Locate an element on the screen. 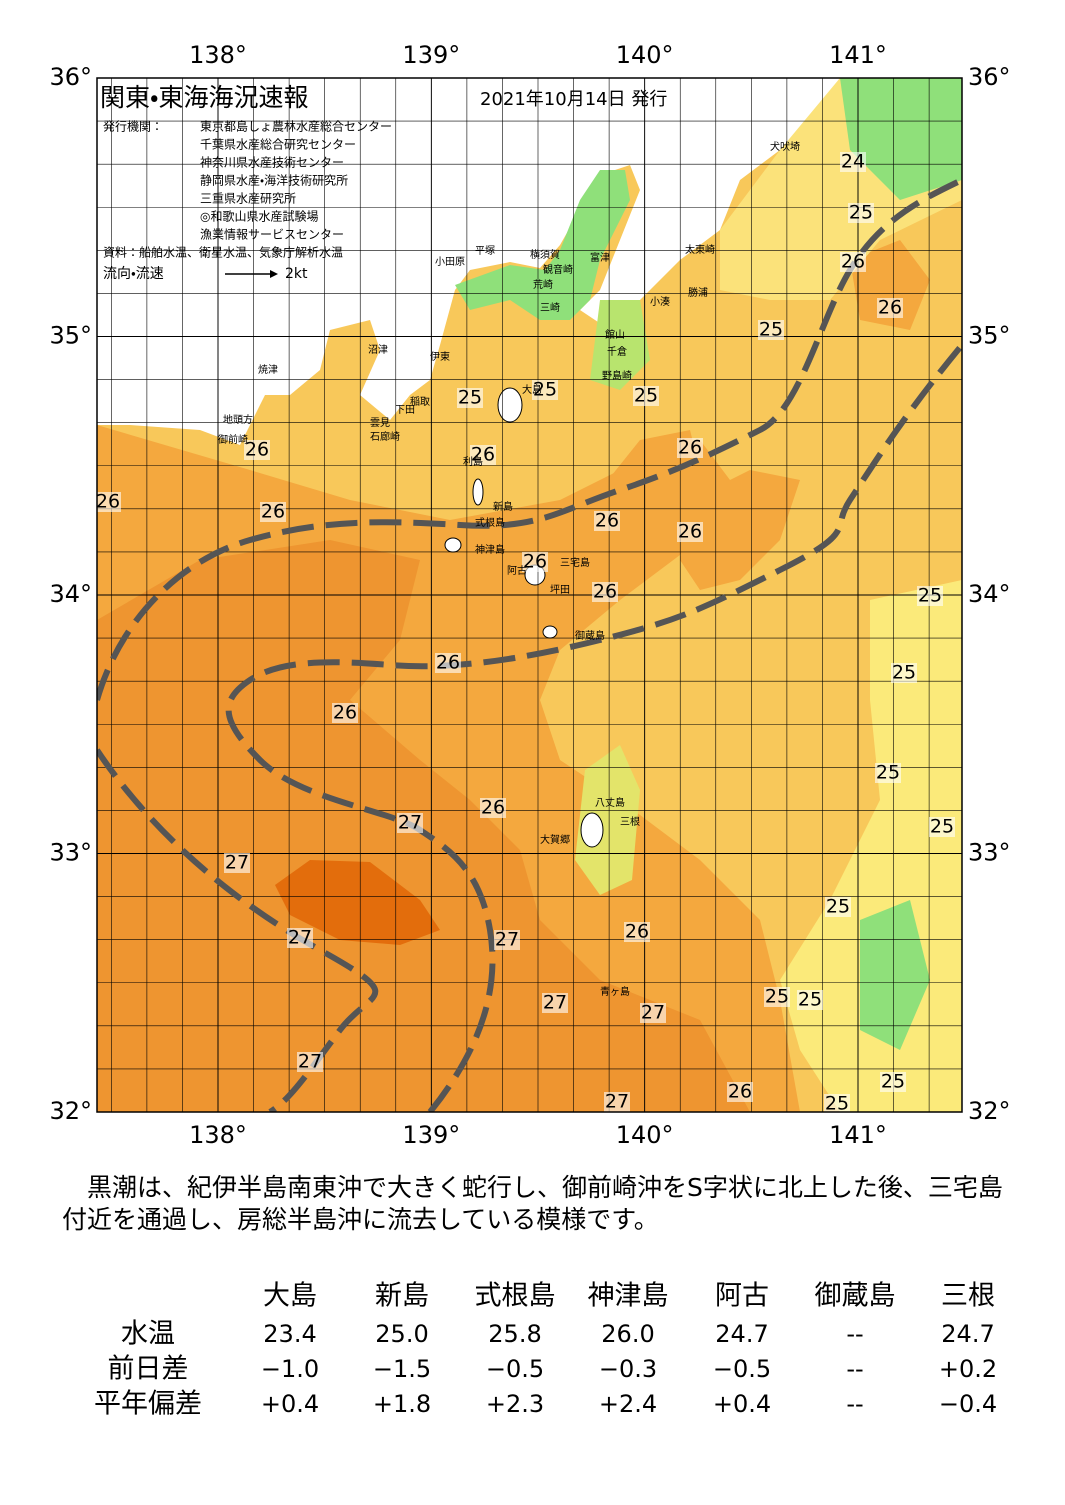  flow-scale: 2kt is located at coordinates (296, 274).